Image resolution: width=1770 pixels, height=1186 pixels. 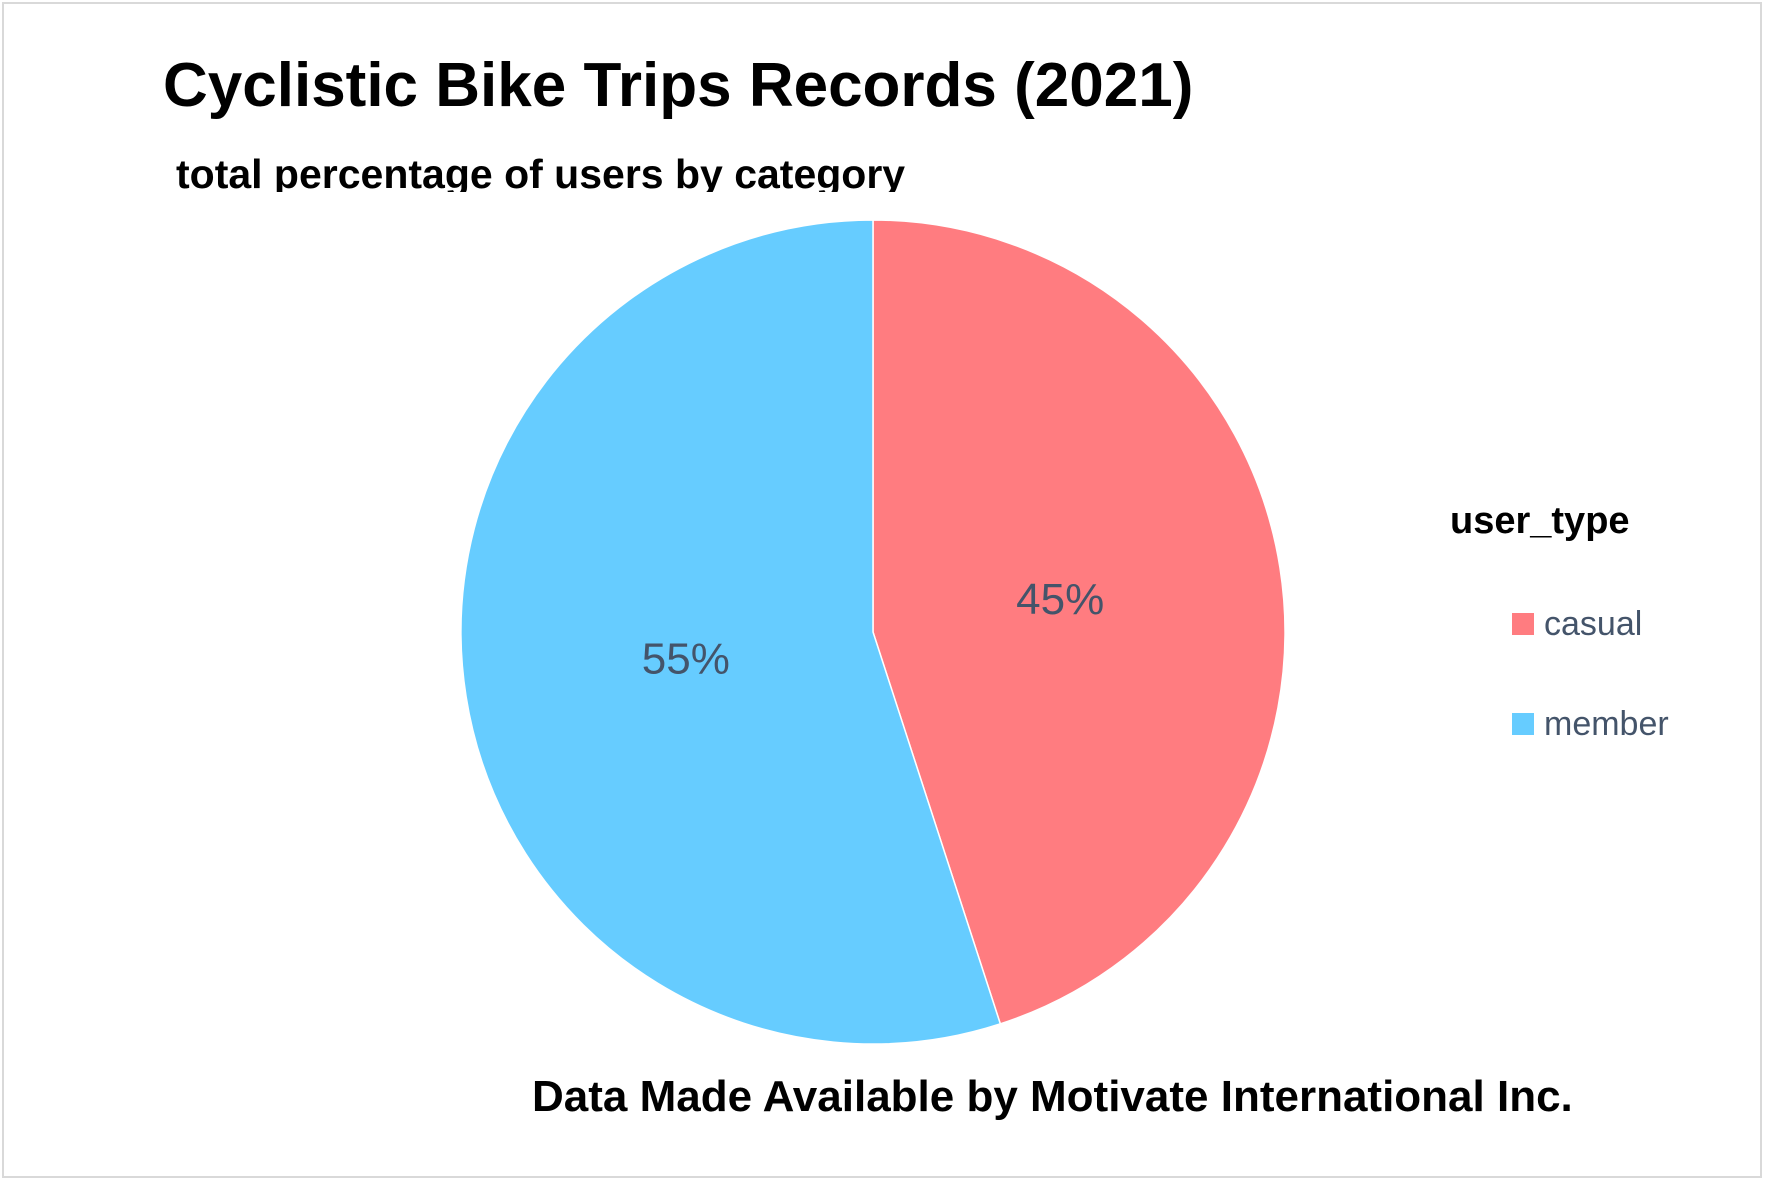 I want to click on pie-data-label-casual: 45%, so click(x=1060, y=599).